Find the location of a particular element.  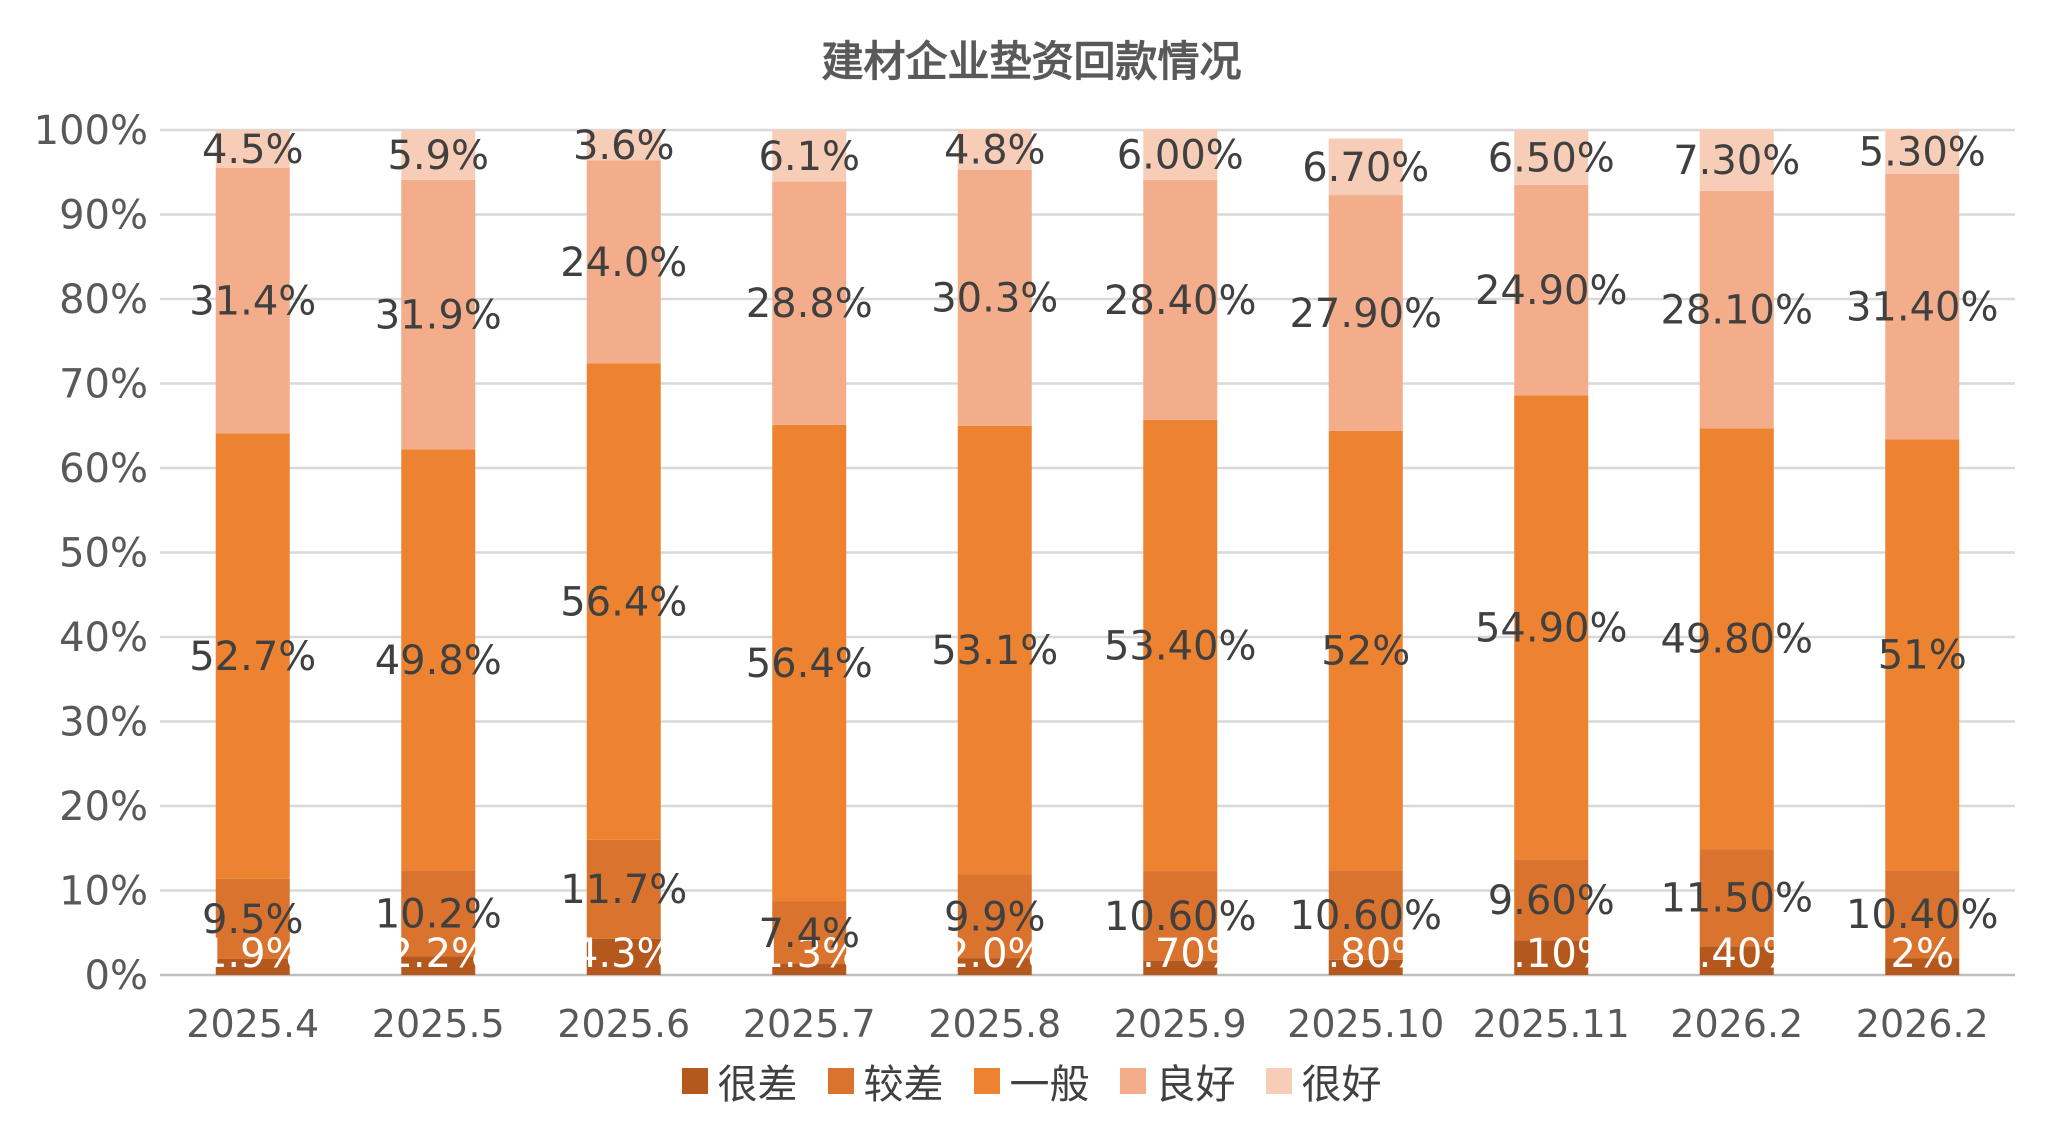

data-label: 6.50% is located at coordinates (1551, 158).